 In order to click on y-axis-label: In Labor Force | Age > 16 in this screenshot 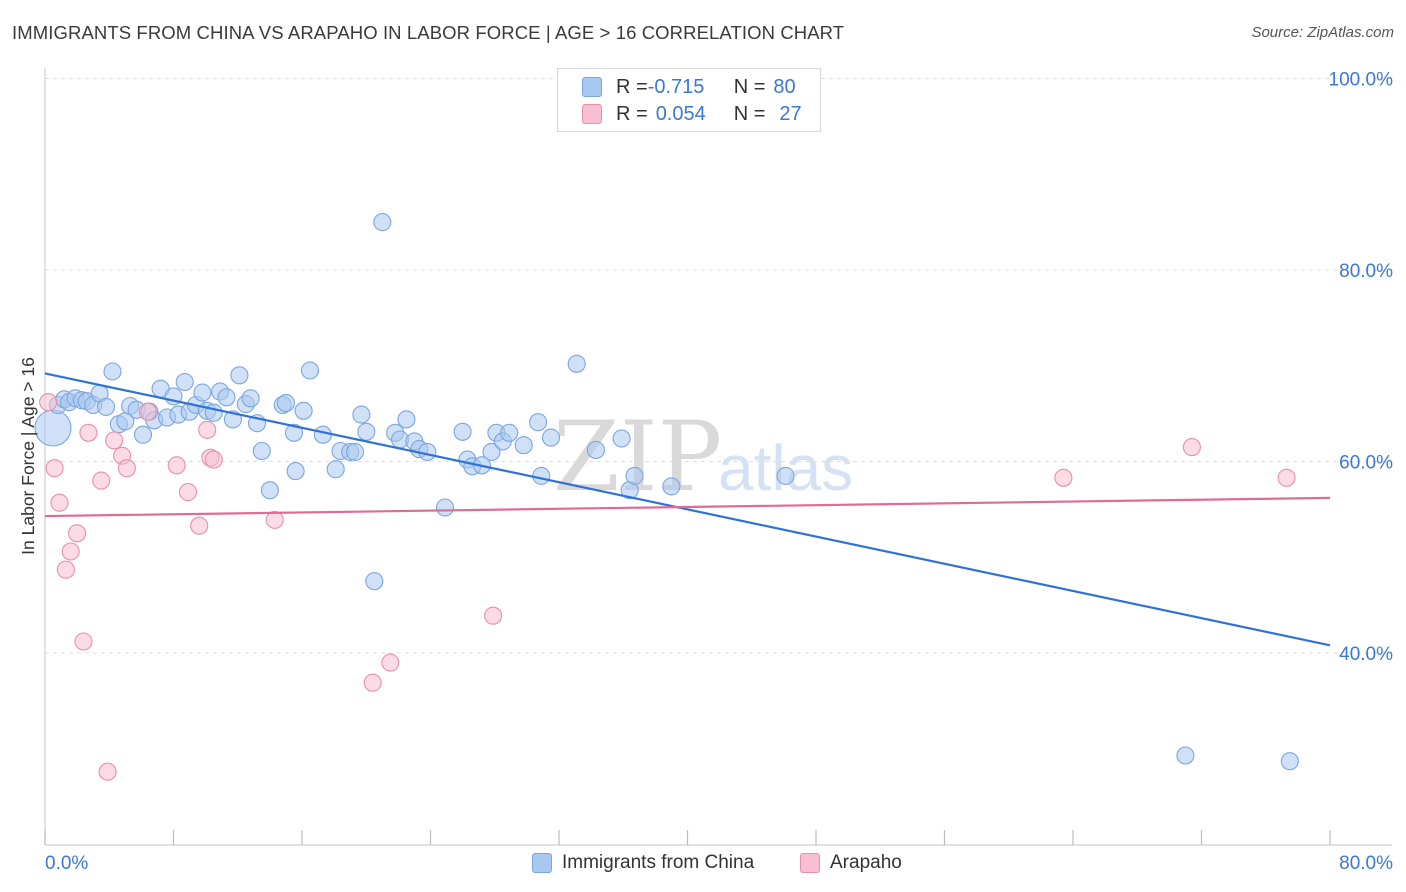, I will do `click(28, 456)`.